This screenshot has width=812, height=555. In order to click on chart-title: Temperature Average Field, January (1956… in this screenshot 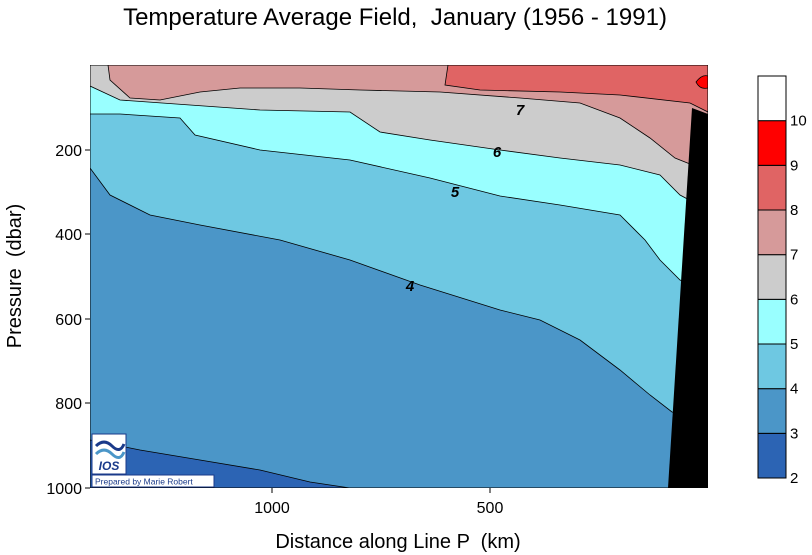, I will do `click(395, 17)`.